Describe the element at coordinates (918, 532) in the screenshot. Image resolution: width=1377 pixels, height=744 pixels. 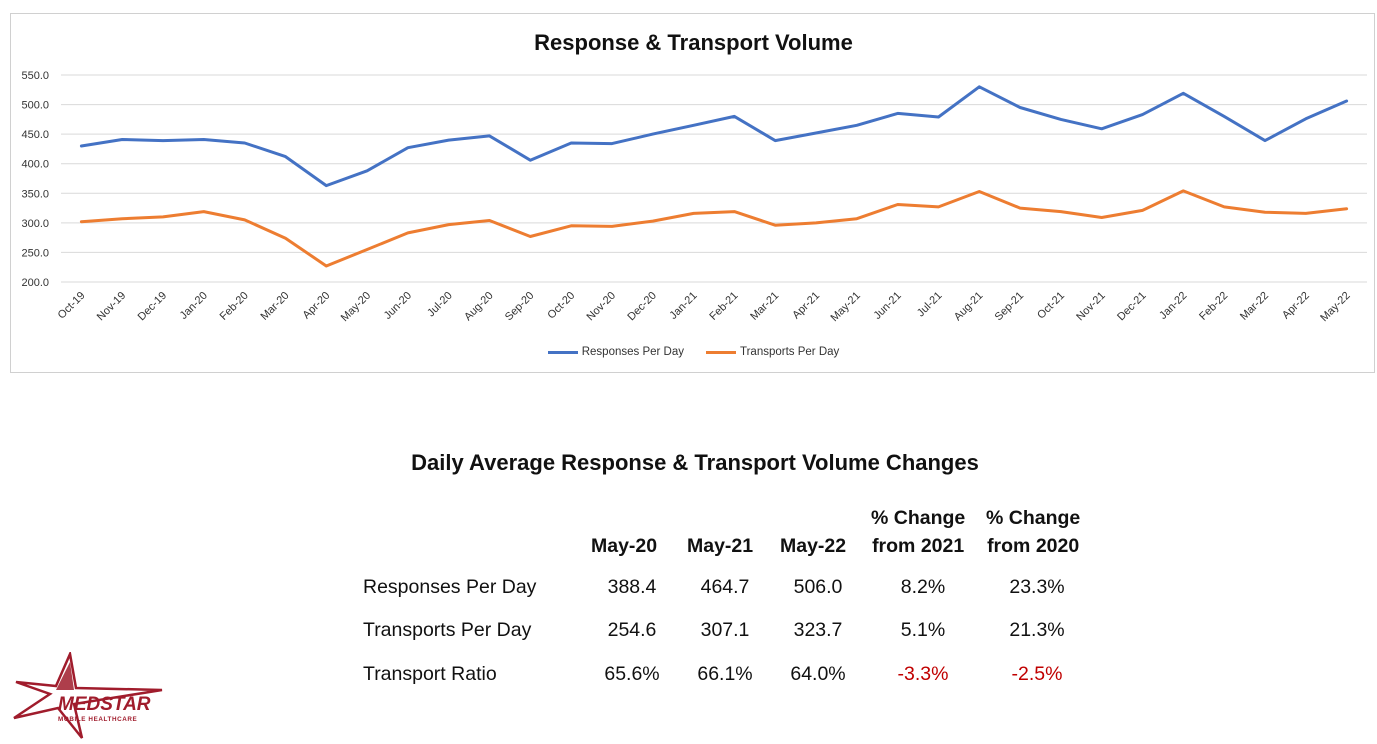
I see `header-pct-change-2021: % Change from 2021` at that location.